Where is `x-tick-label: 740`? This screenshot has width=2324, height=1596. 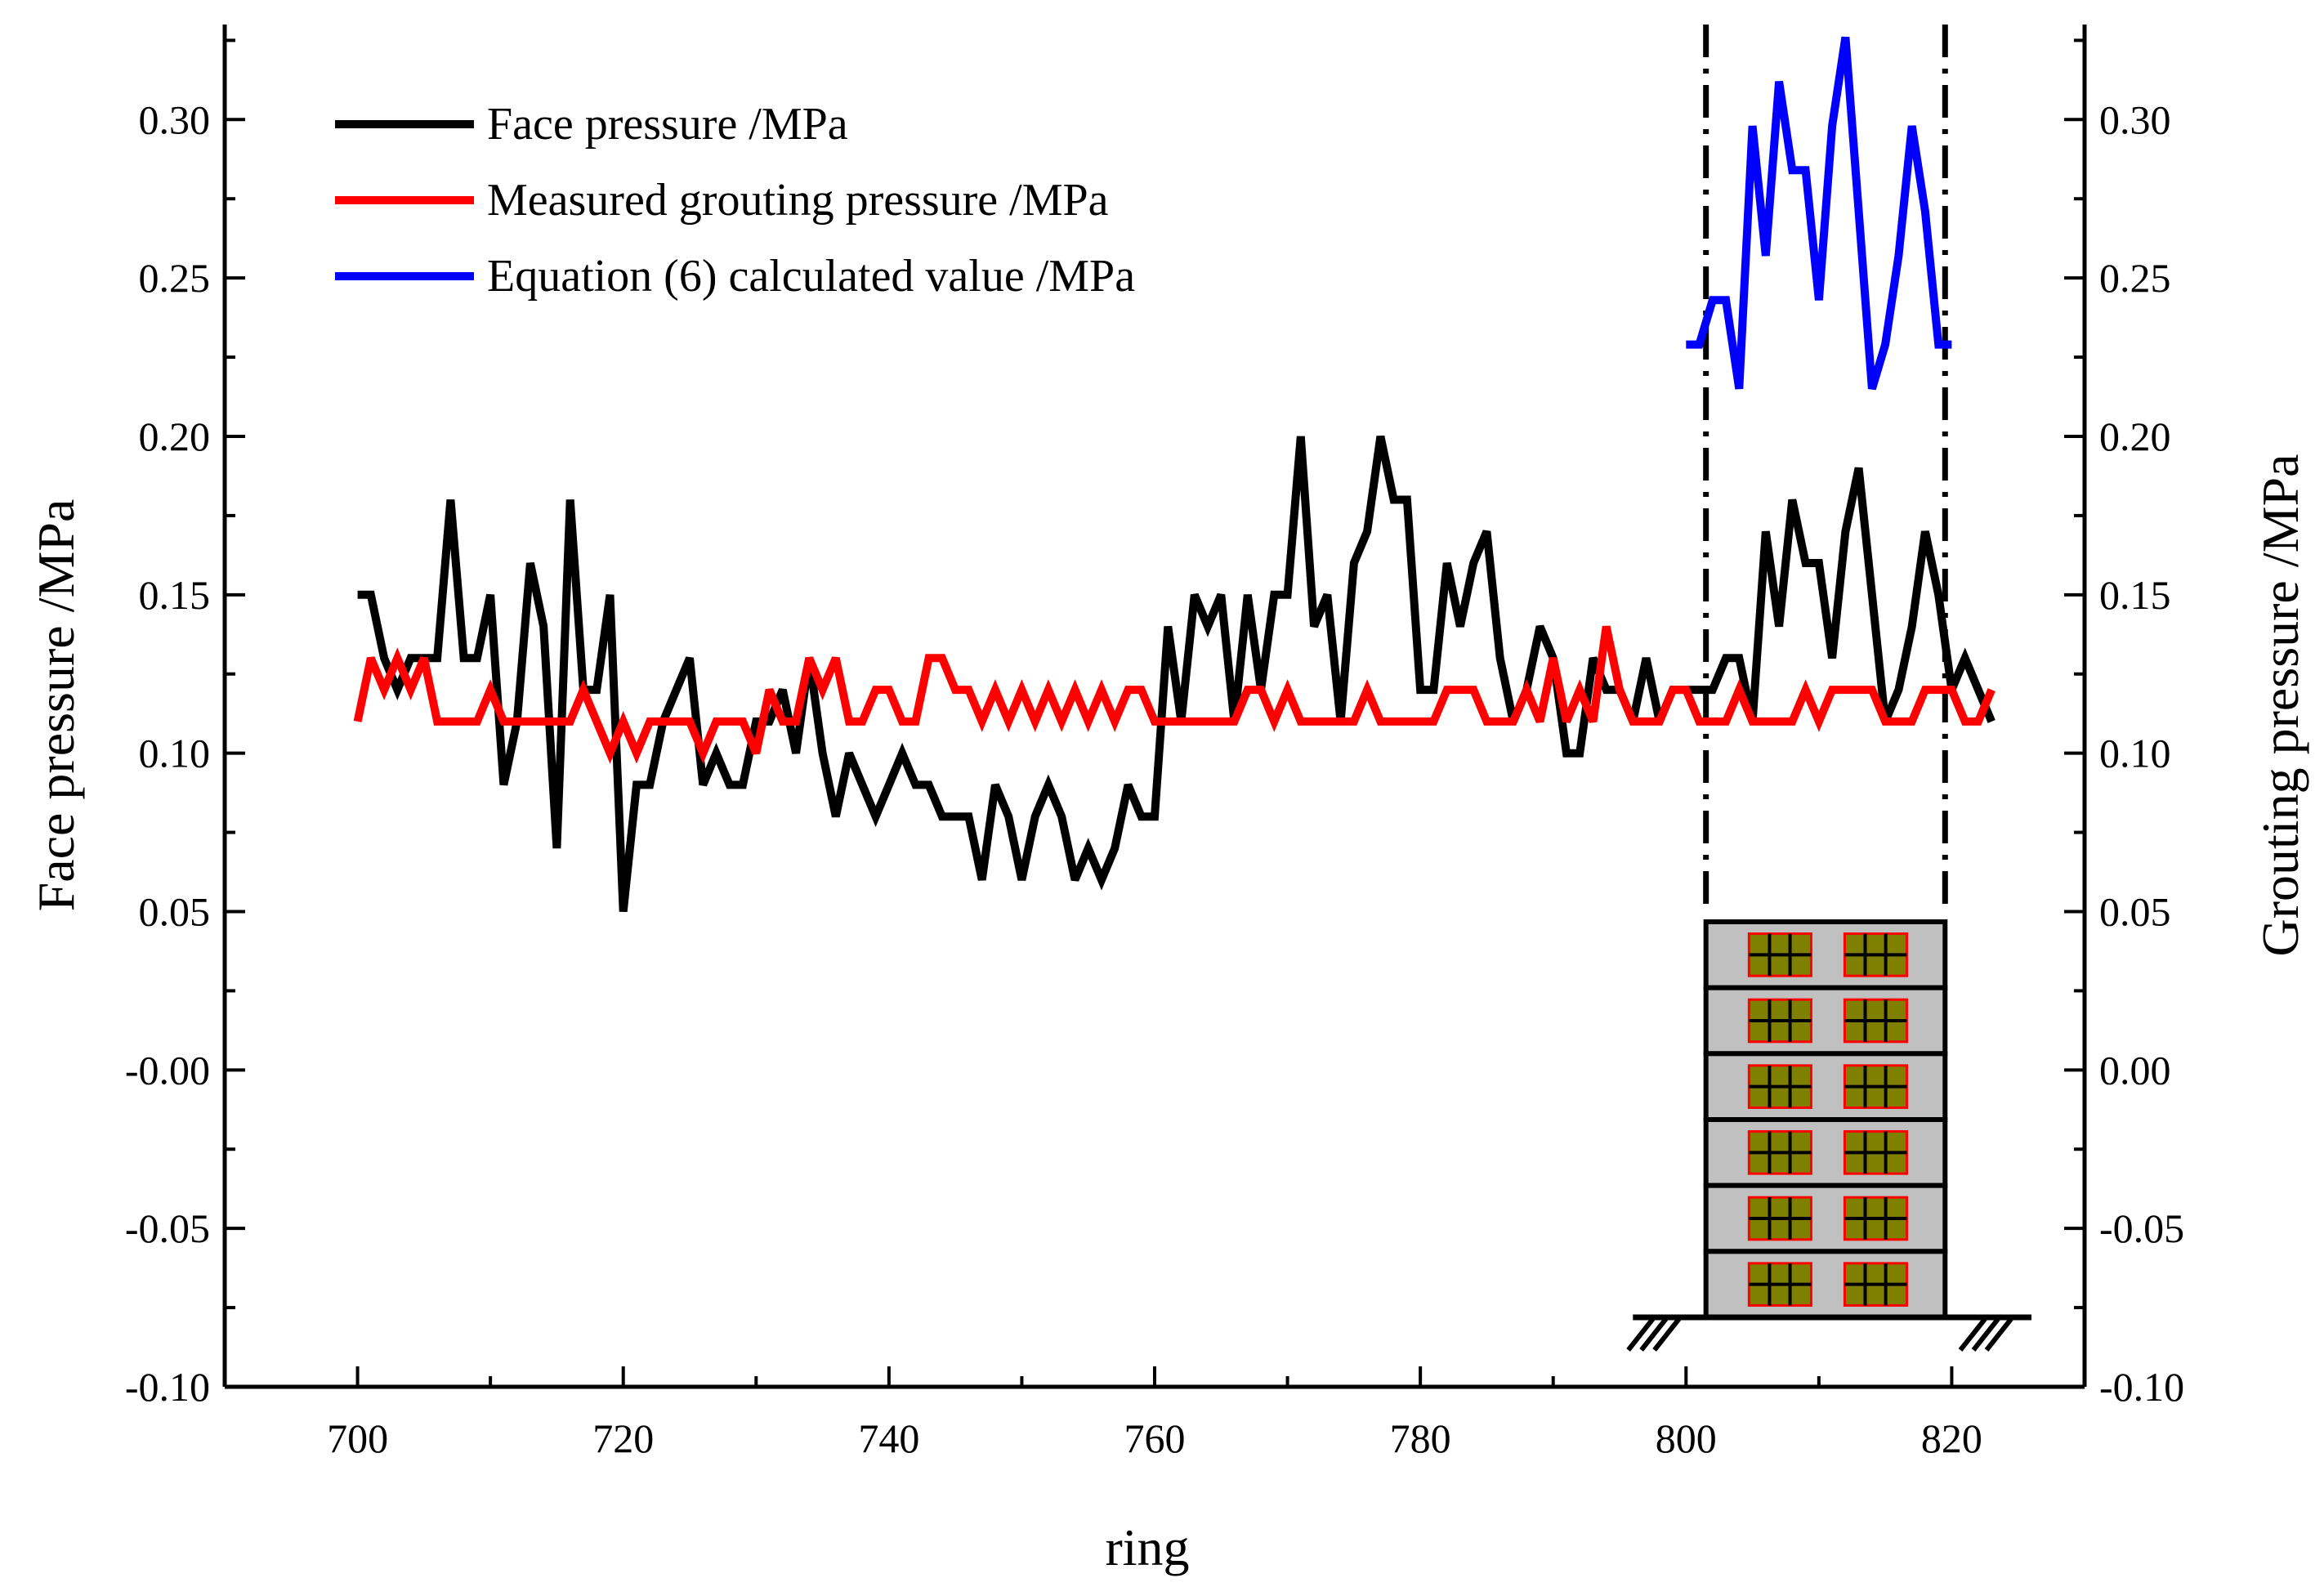 x-tick-label: 740 is located at coordinates (888, 1438).